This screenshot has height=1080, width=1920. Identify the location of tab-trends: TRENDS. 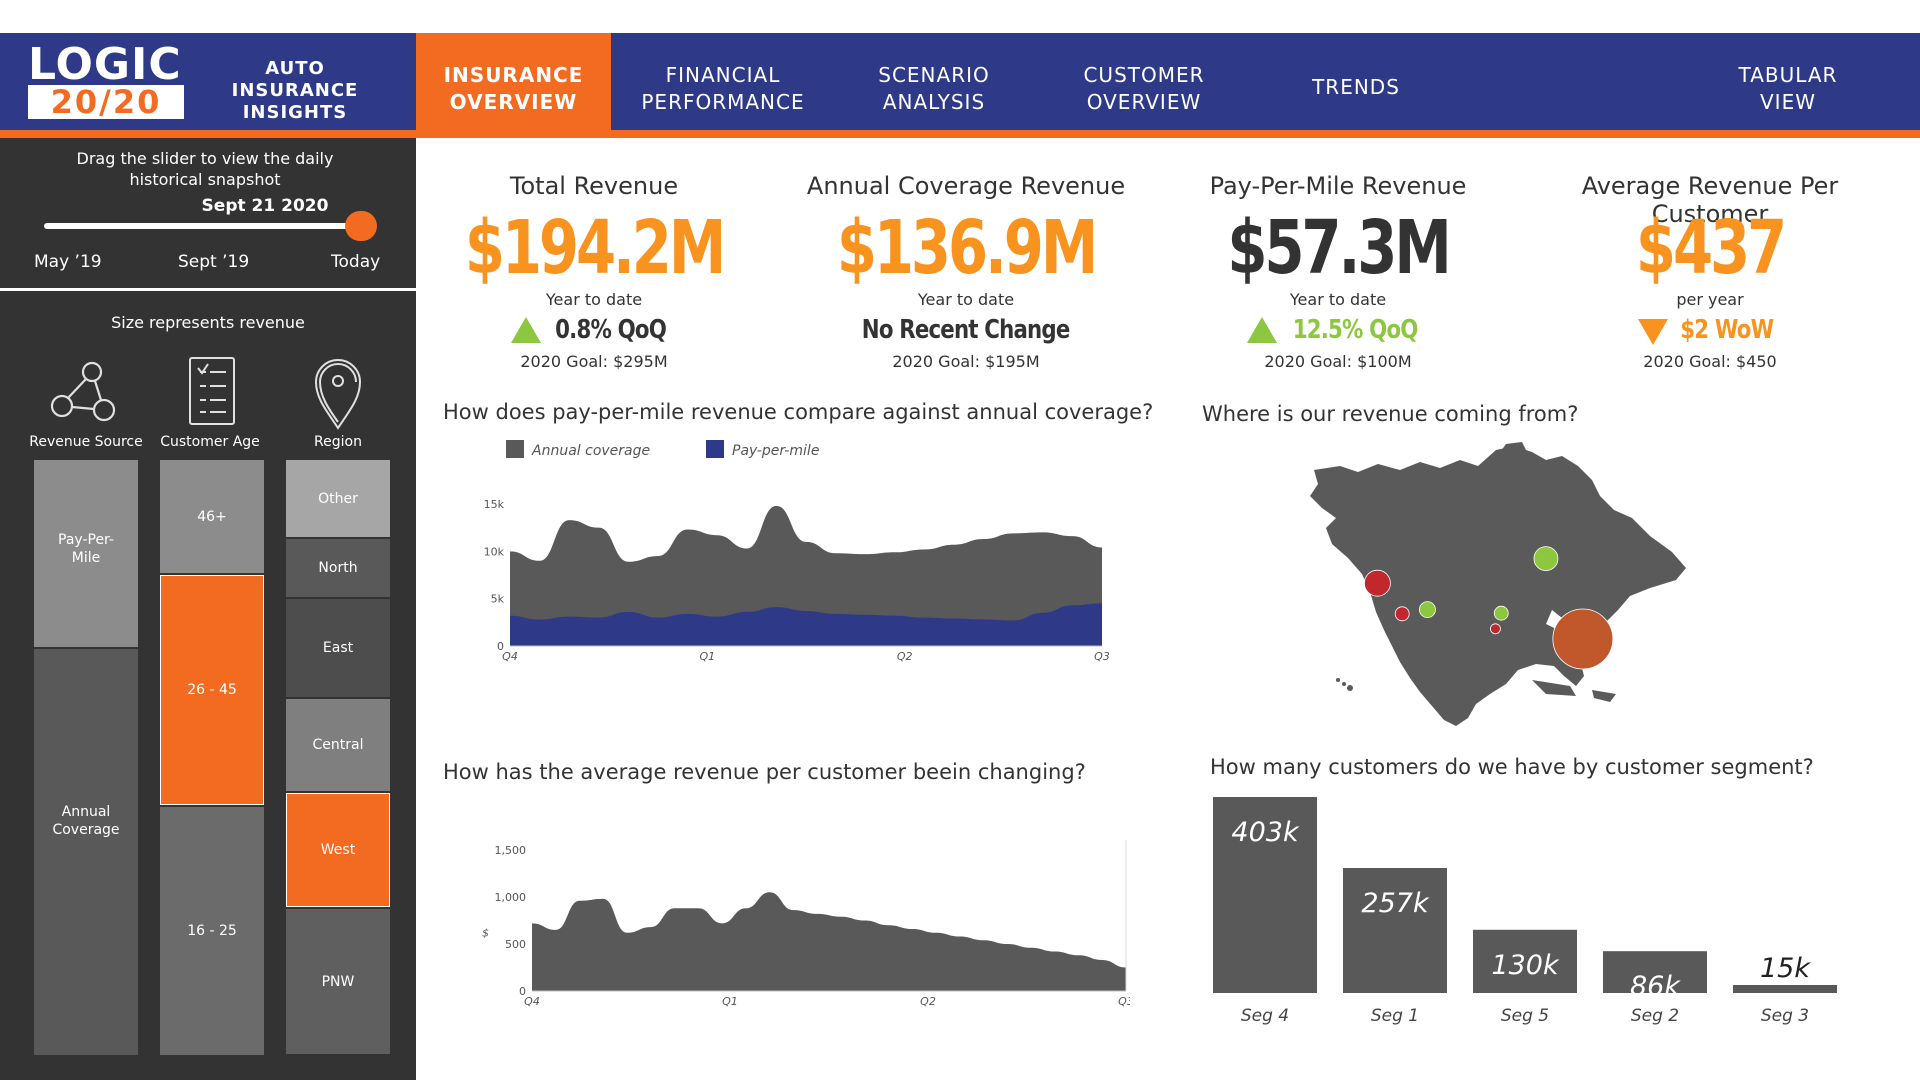
(1356, 87).